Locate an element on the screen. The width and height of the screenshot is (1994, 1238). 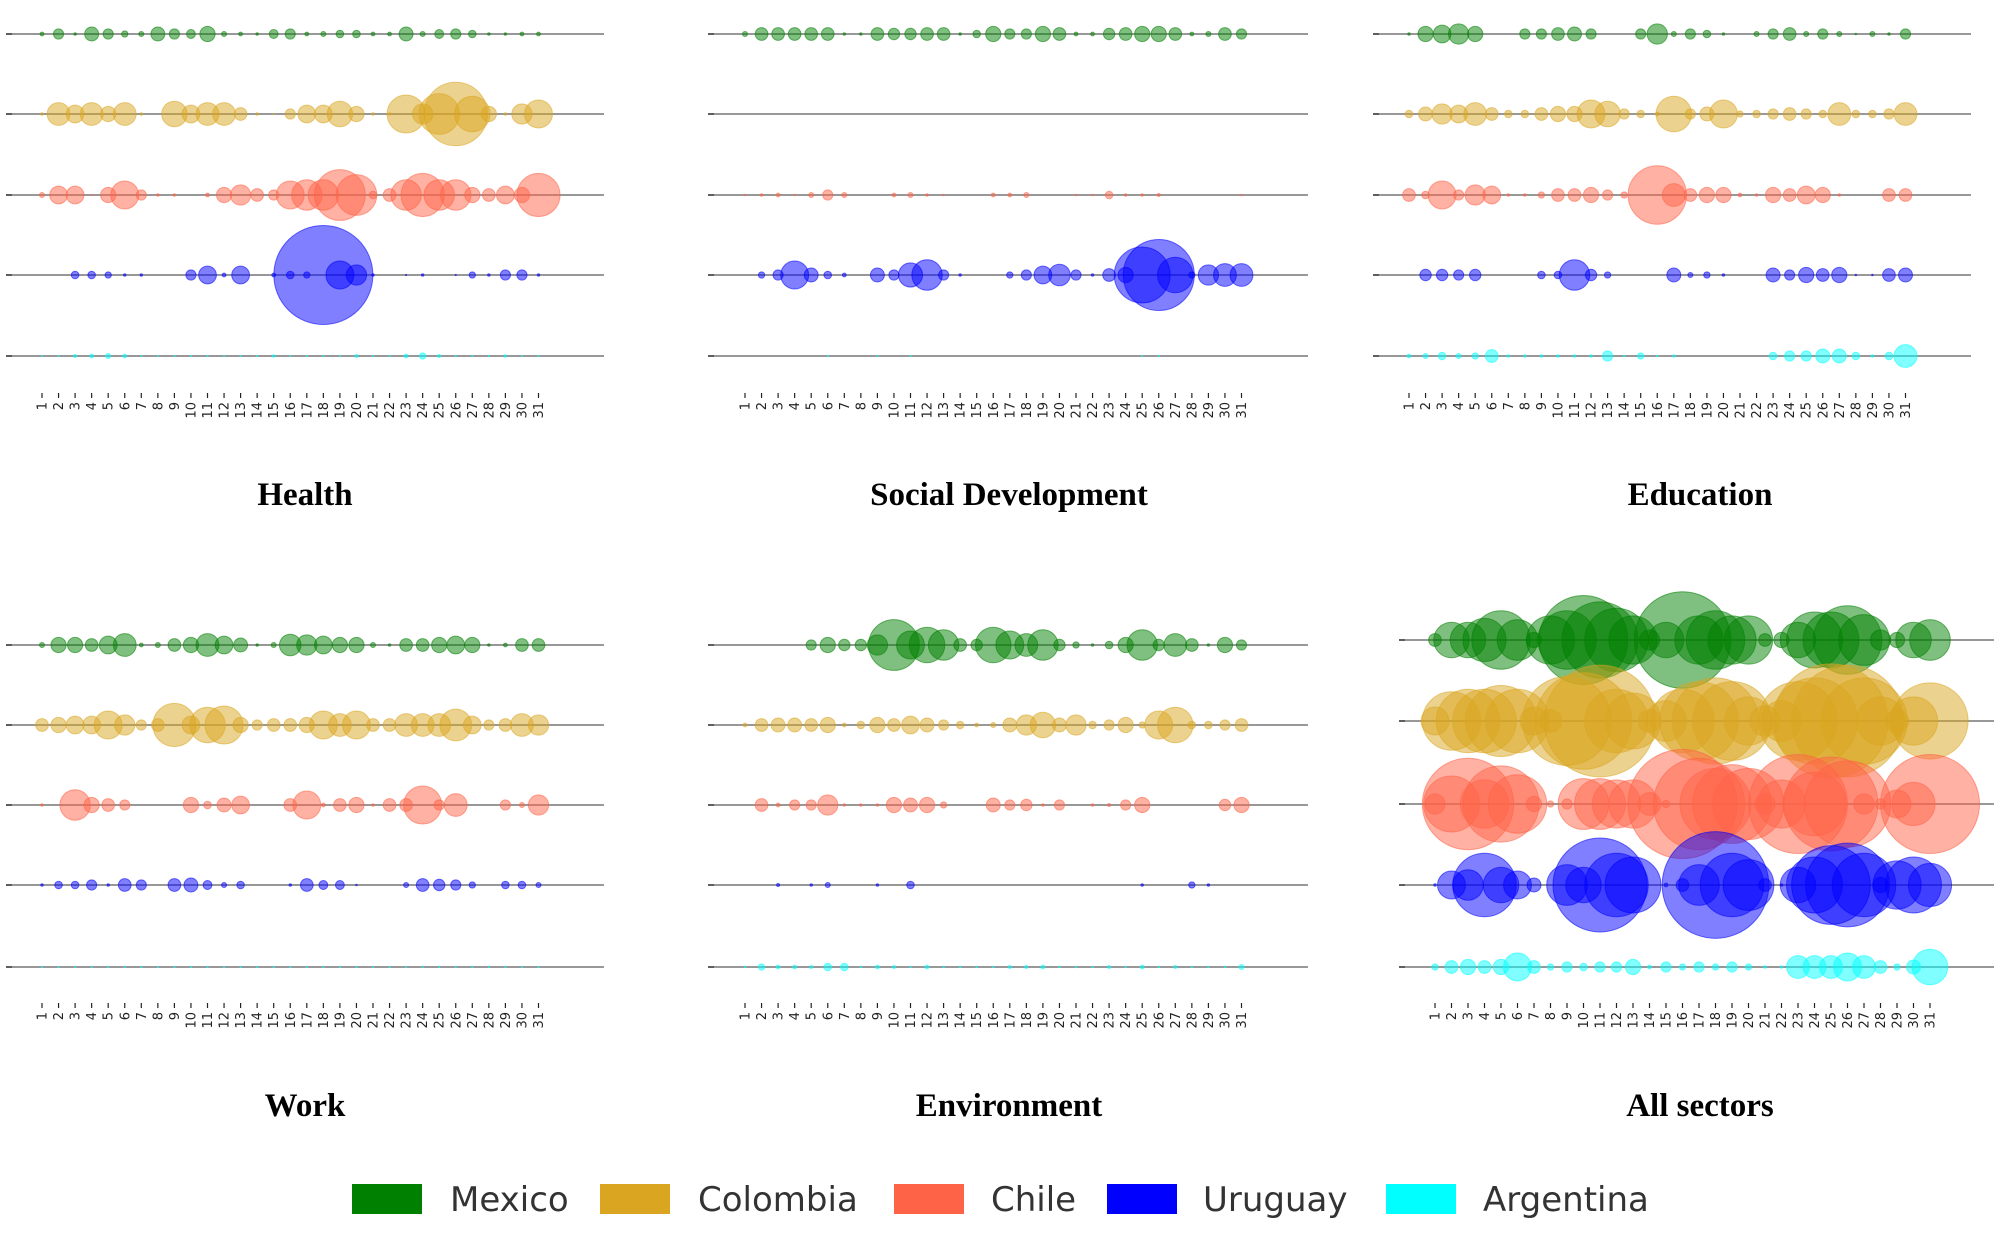
x-tick-label: 14 is located at coordinates (258, 1020).